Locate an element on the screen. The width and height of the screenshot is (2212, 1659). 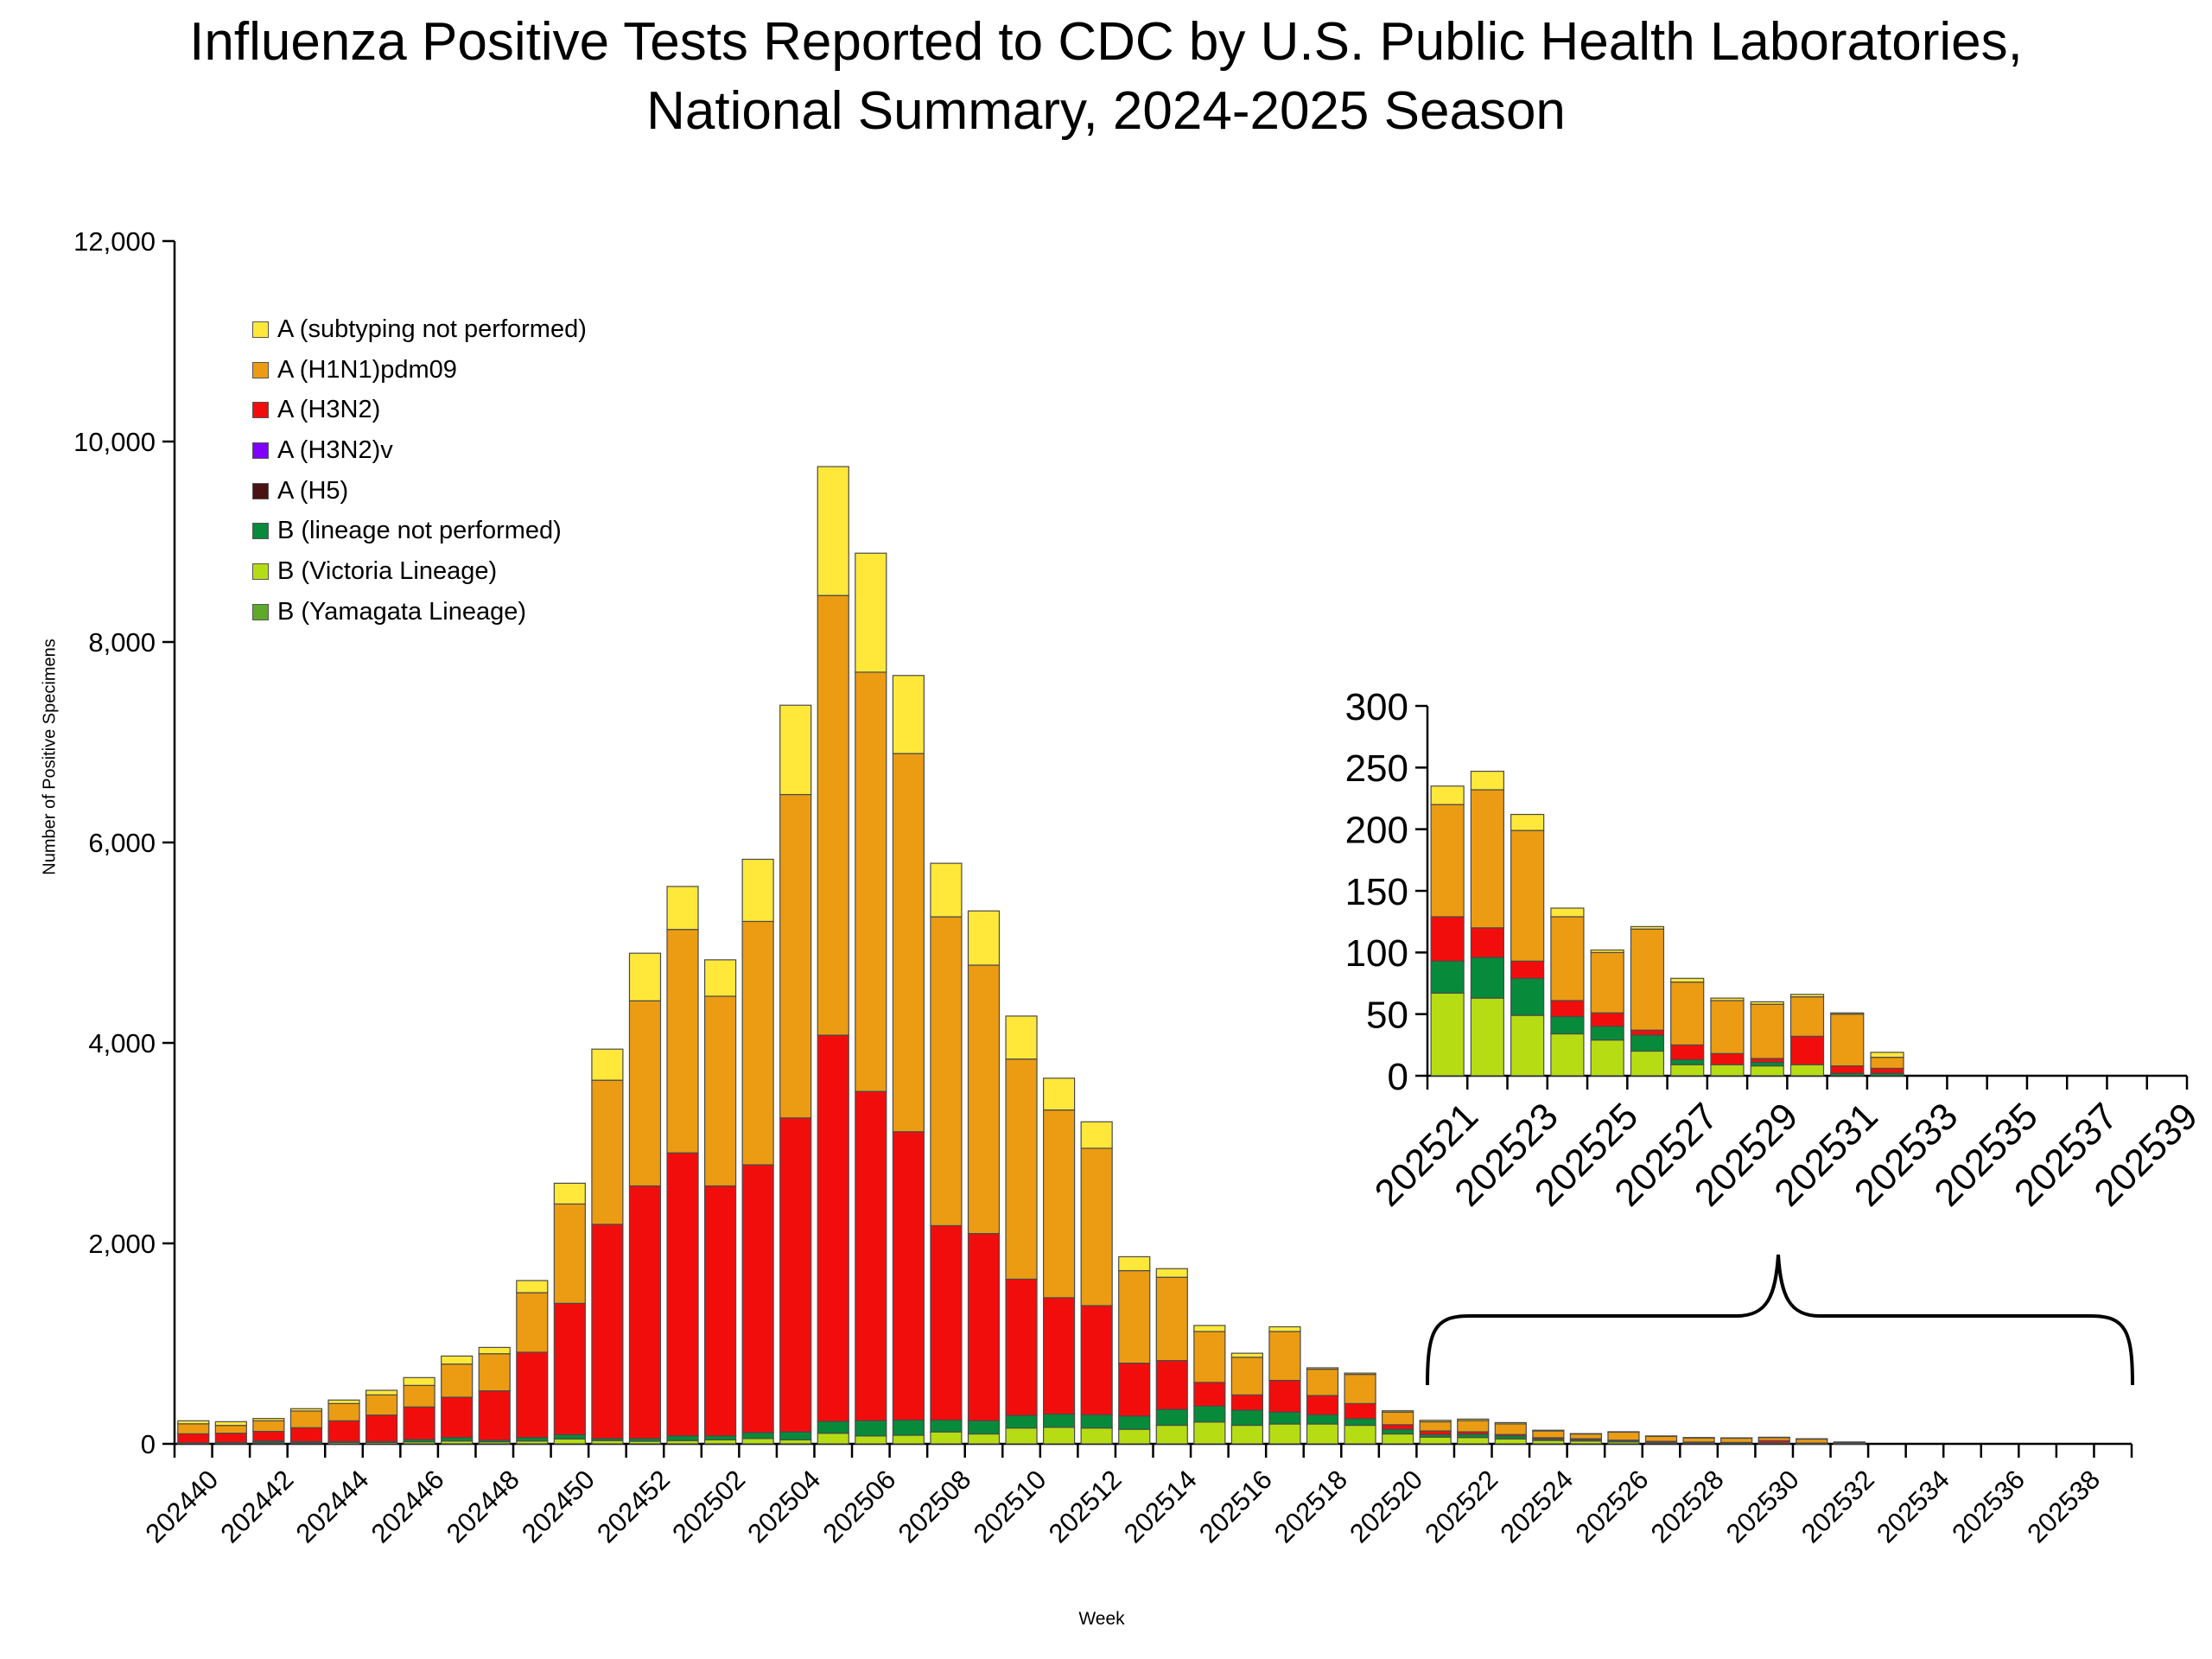
main-x-tick-label: 202516 is located at coordinates (1235, 1507).